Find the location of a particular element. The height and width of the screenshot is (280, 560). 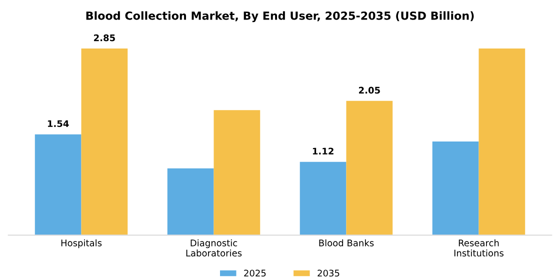

x-tick-label: Research Institutions is located at coordinates (479, 247).